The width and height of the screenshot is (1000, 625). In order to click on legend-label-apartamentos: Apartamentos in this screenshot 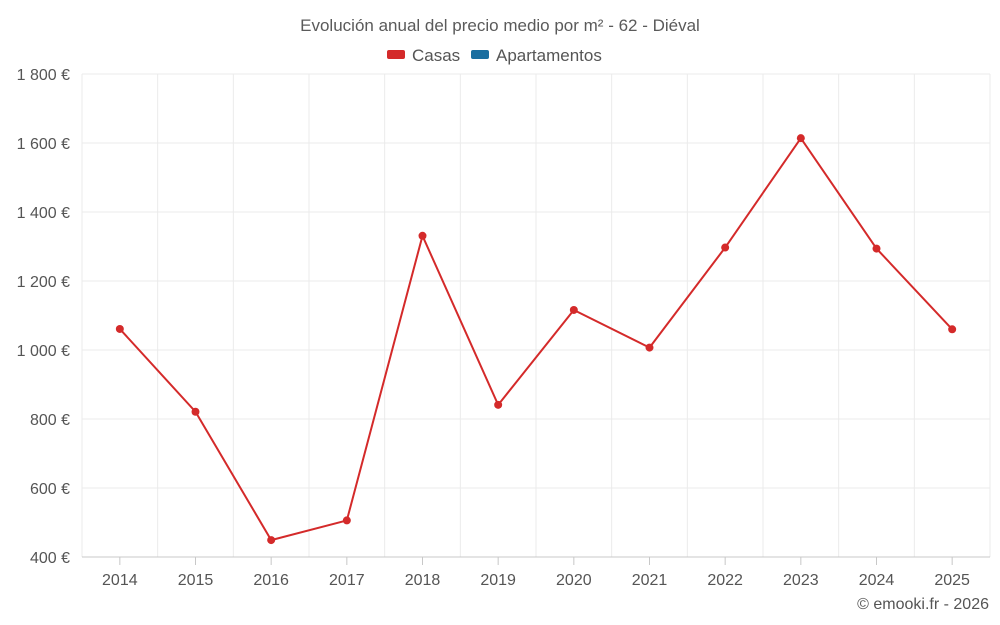, I will do `click(549, 55)`.